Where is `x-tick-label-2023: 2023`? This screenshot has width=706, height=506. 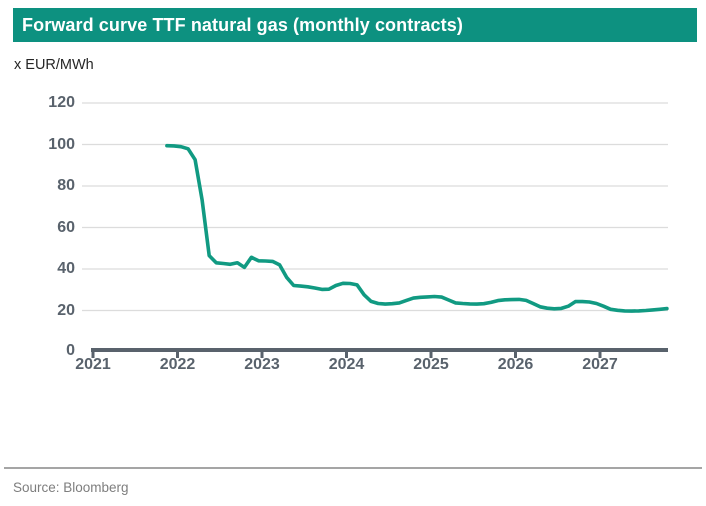 x-tick-label-2023: 2023 is located at coordinates (262, 364).